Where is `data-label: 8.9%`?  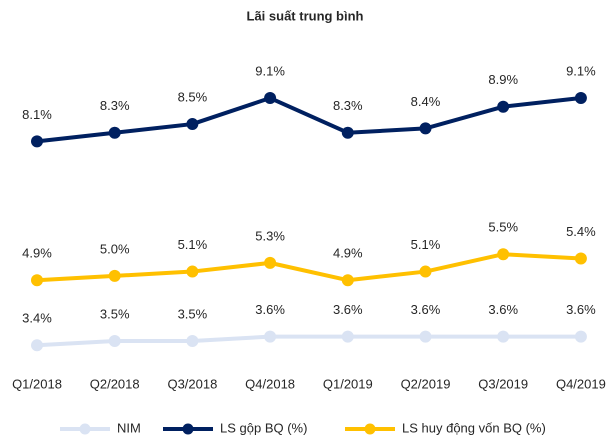
data-label: 8.9% is located at coordinates (503, 79).